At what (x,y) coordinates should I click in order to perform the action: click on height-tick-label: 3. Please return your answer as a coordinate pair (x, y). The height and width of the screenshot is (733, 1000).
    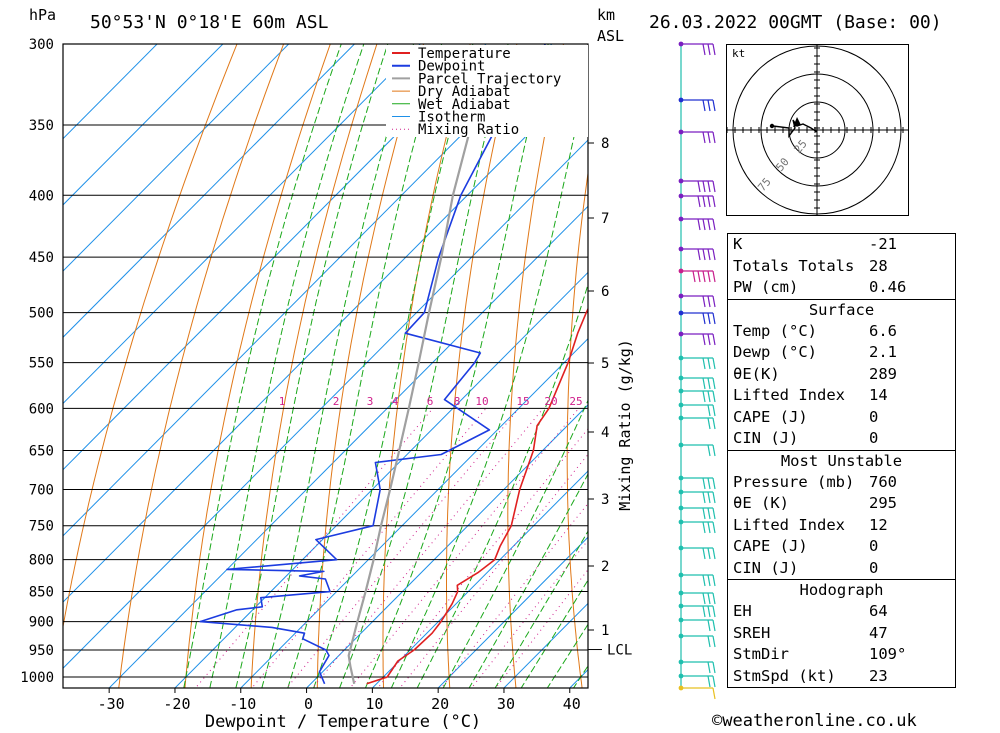
    Looking at the image, I should click on (605, 500).